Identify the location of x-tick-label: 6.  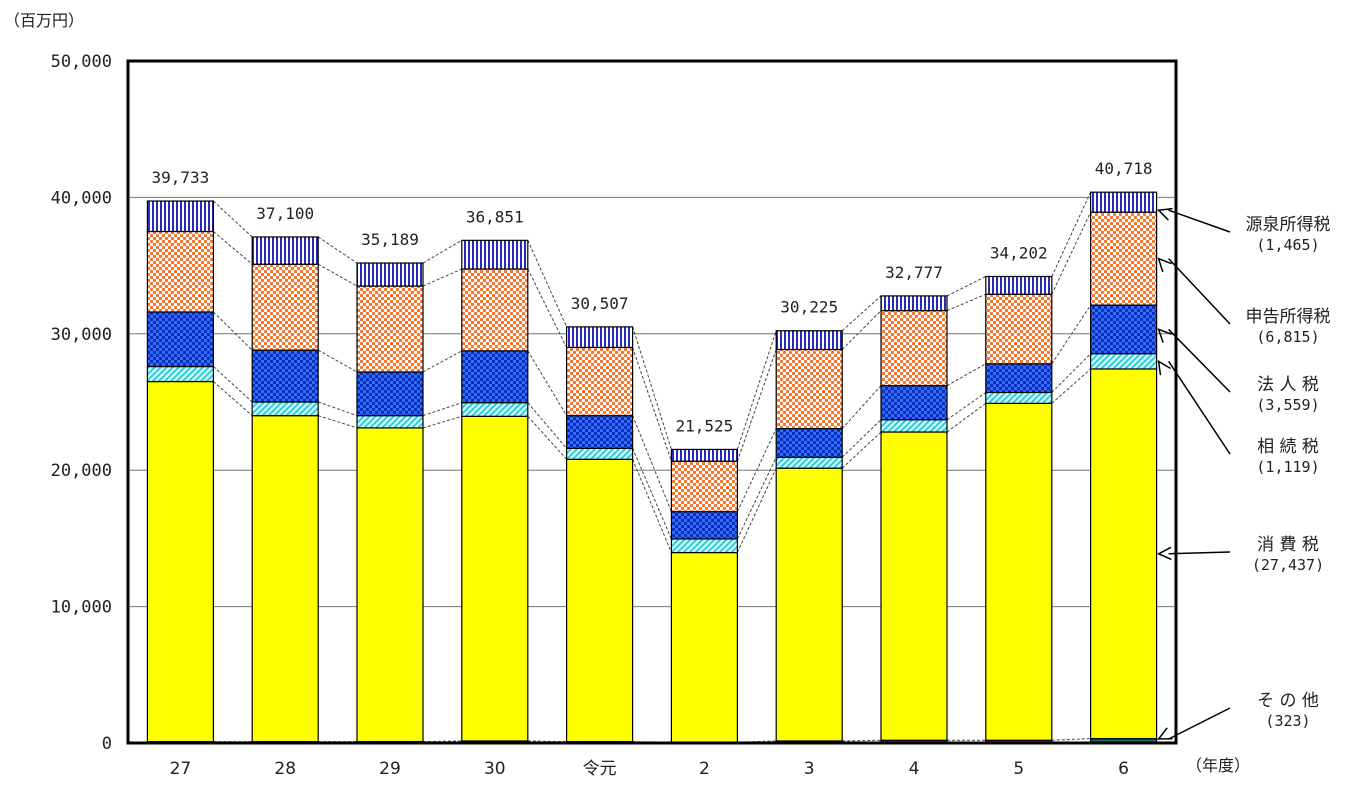
(1123, 769).